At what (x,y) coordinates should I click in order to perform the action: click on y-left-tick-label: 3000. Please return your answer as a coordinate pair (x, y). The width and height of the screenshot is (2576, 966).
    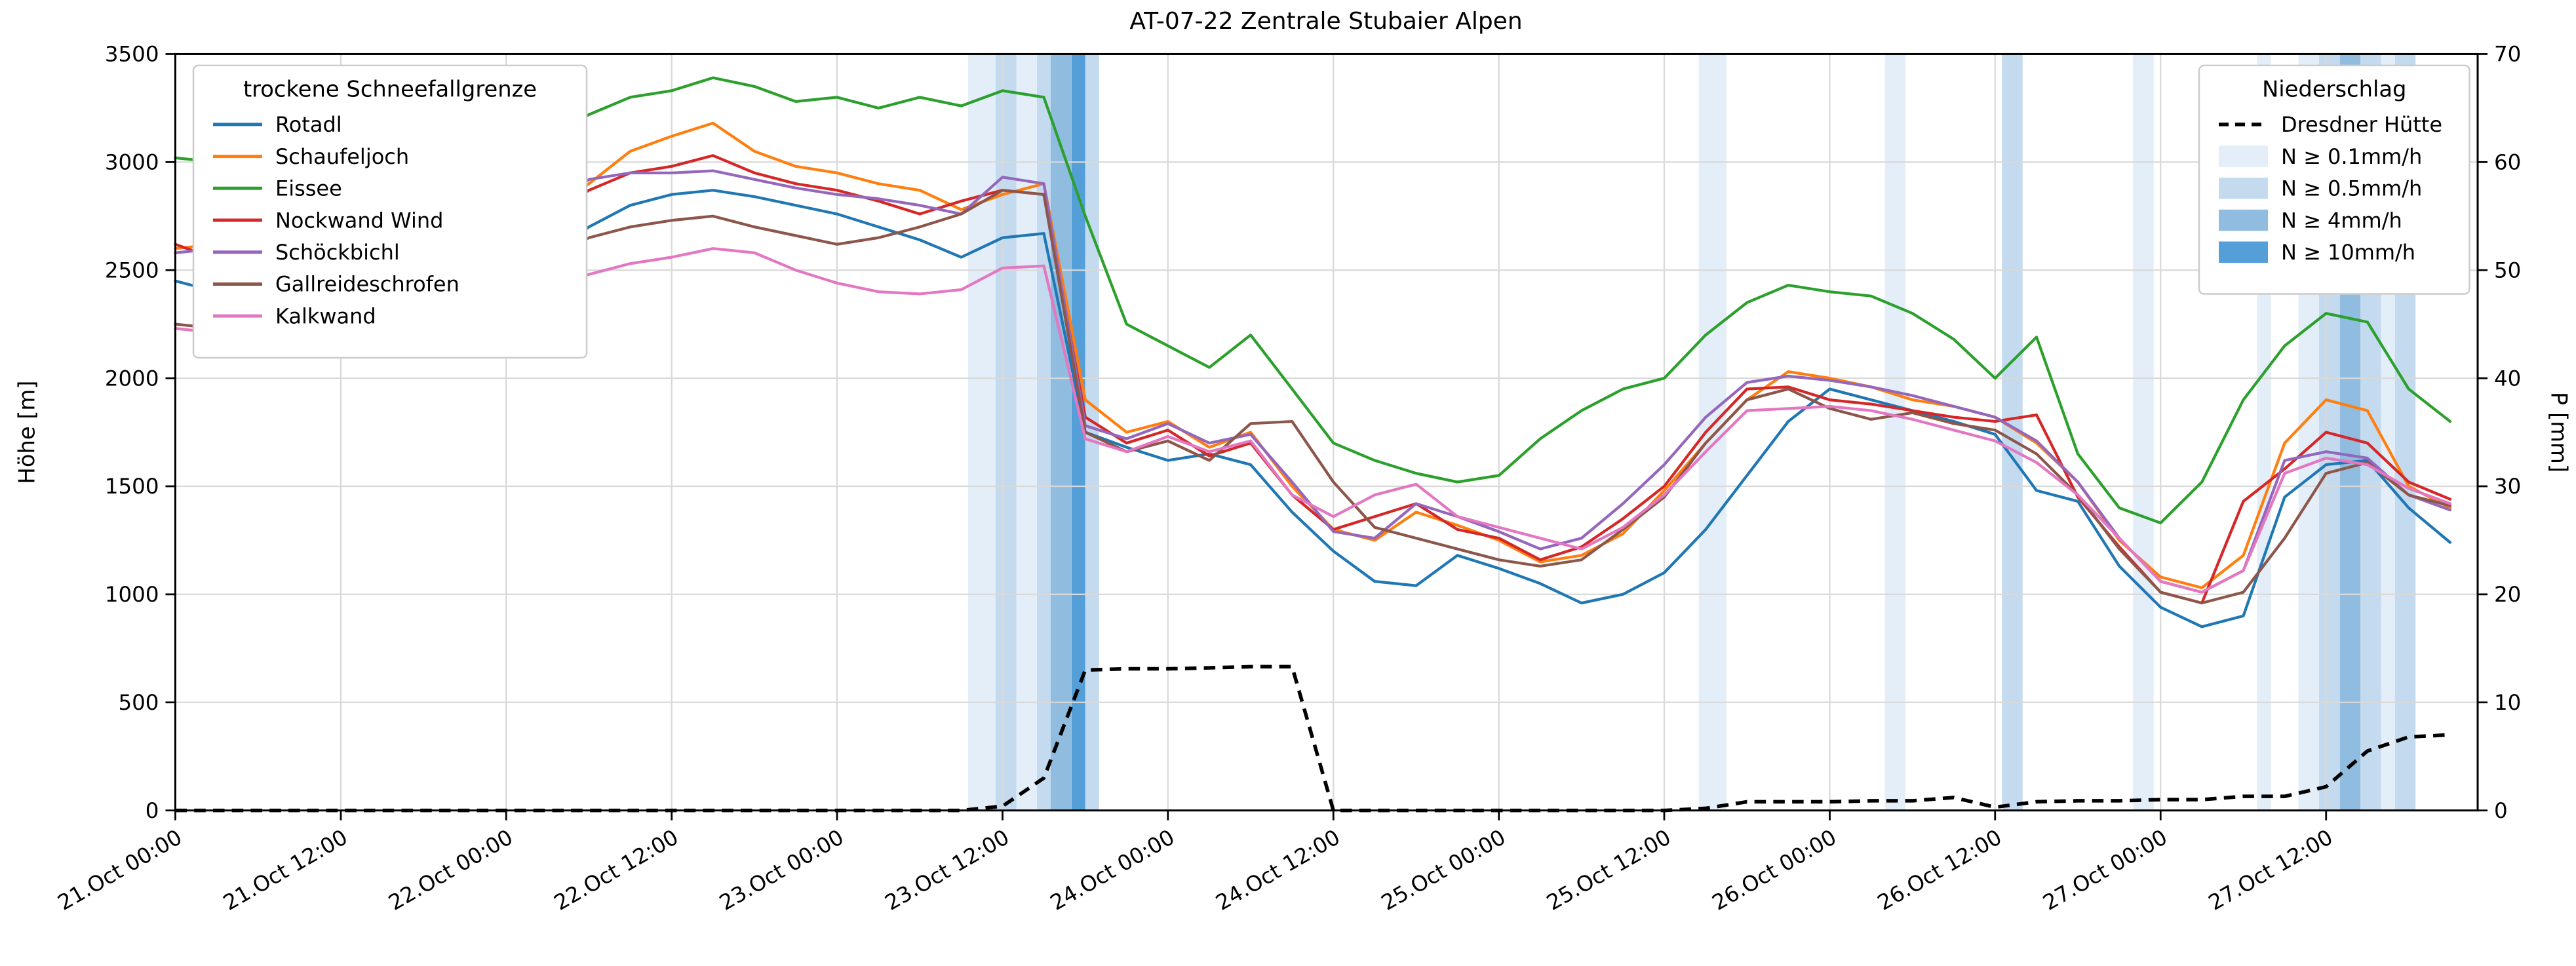
    Looking at the image, I should click on (132, 162).